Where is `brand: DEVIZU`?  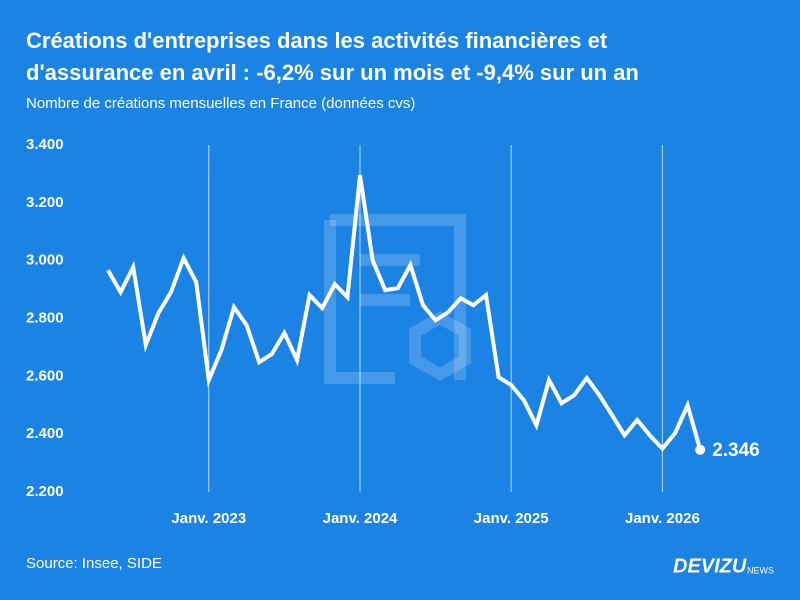
brand: DEVIZU is located at coordinates (710, 566).